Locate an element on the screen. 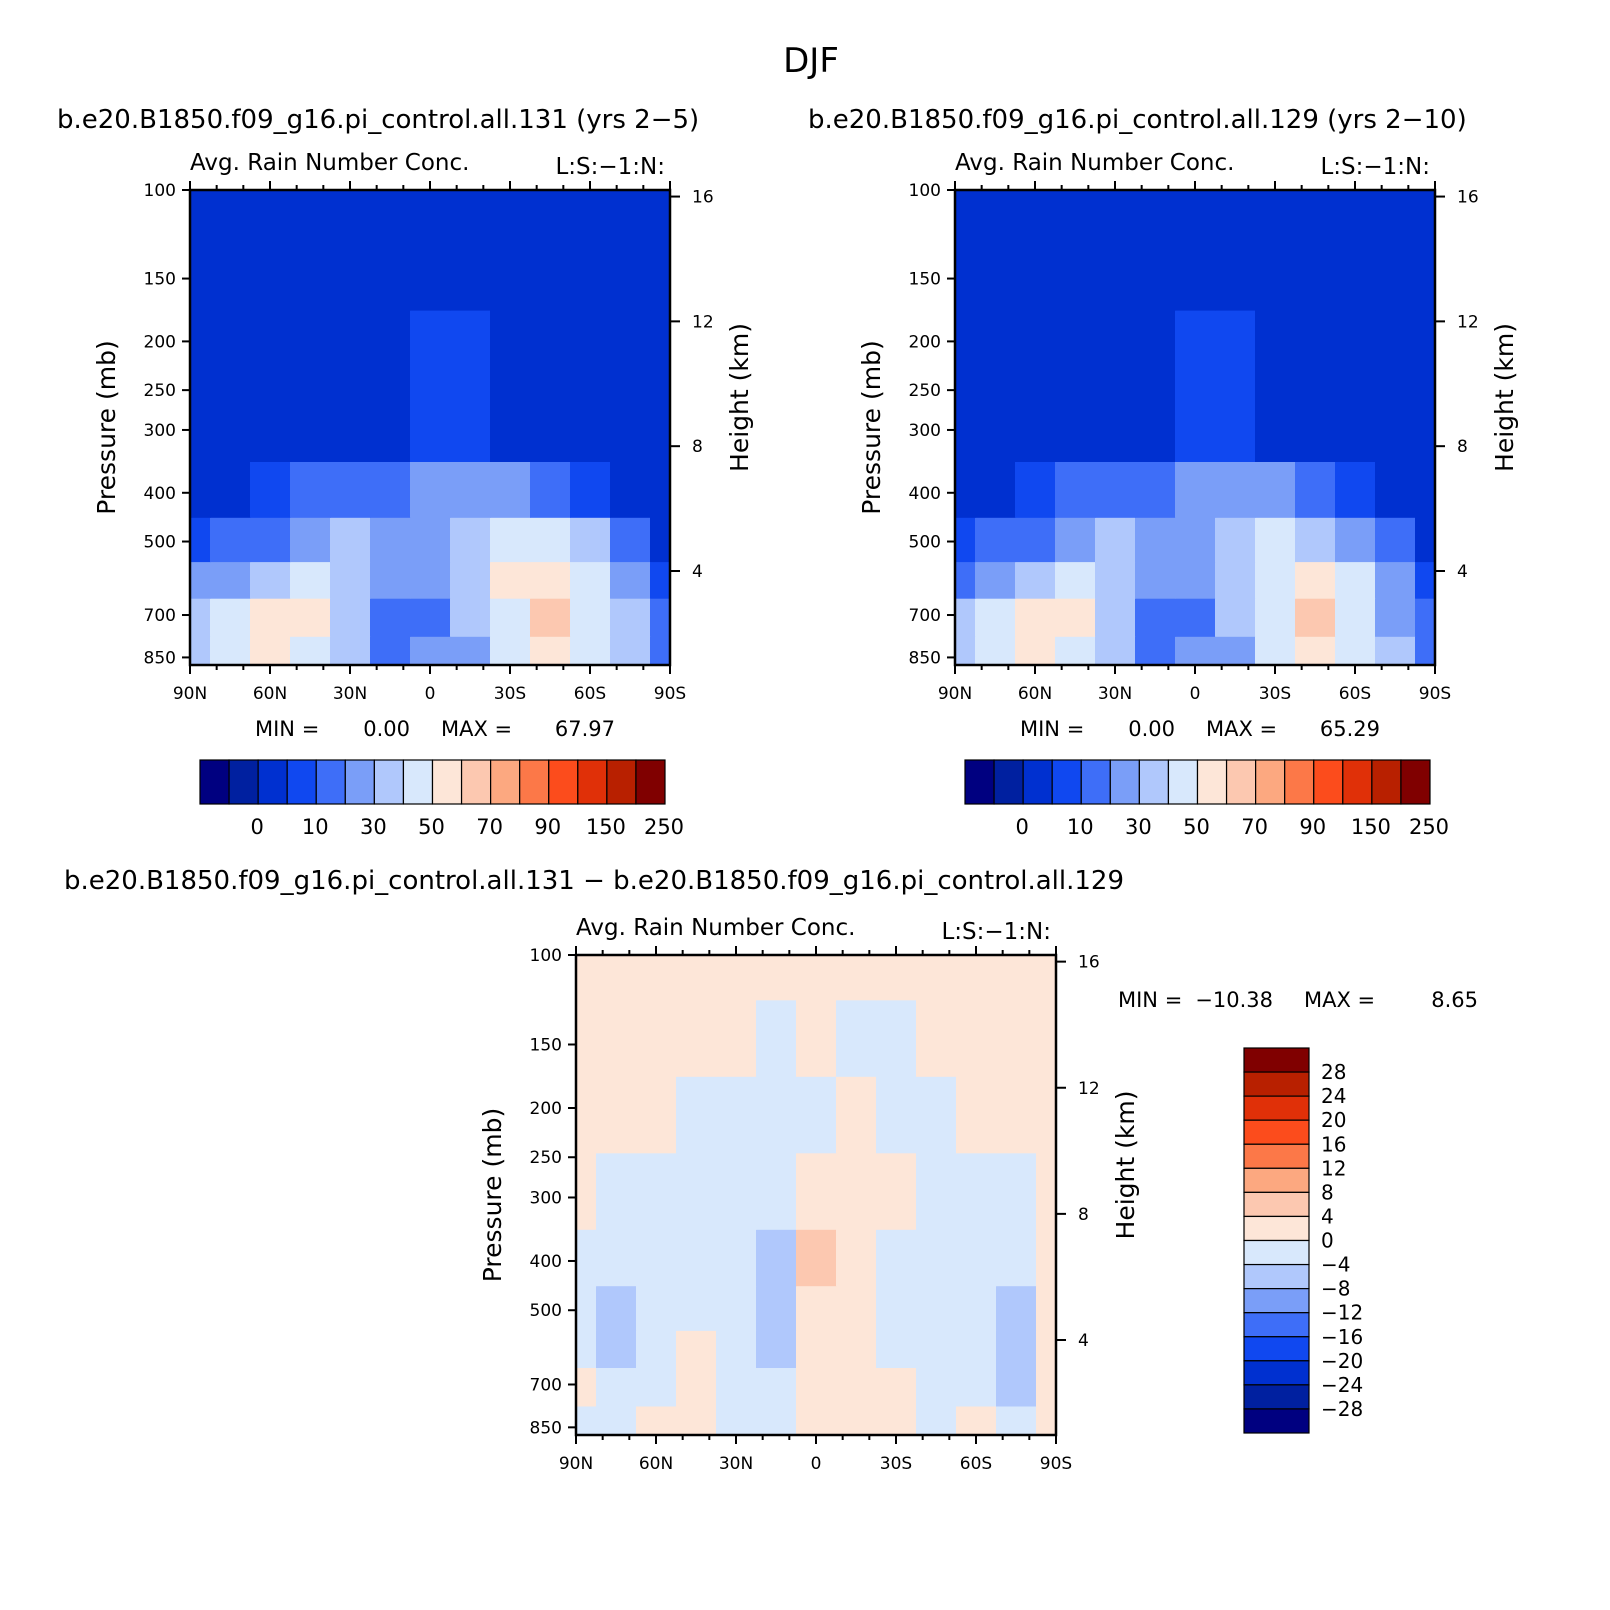  colorbar-label: 4 is located at coordinates (1327, 1216).